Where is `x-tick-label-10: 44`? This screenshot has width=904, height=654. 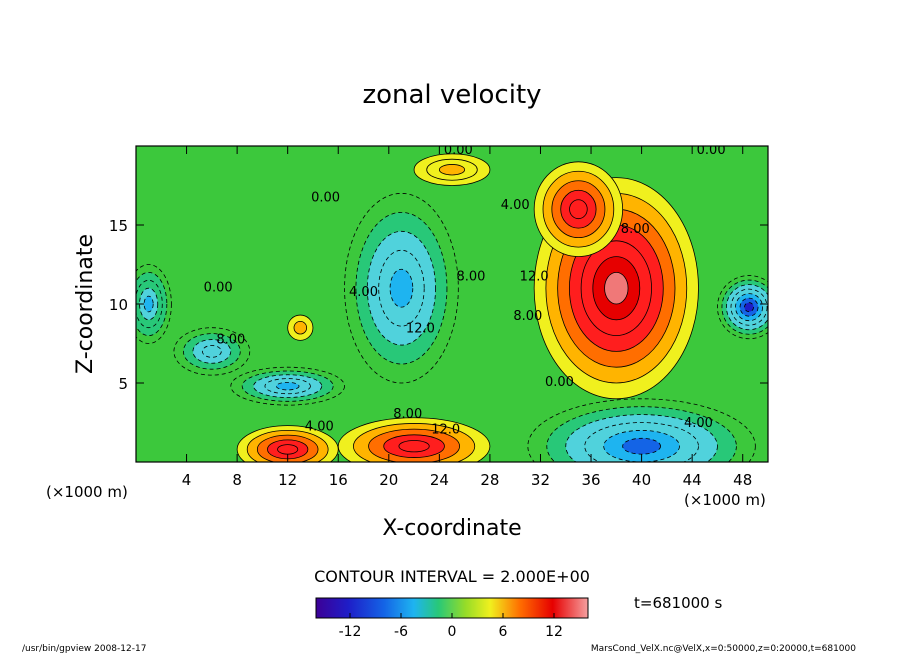
x-tick-label-10: 44 is located at coordinates (692, 480).